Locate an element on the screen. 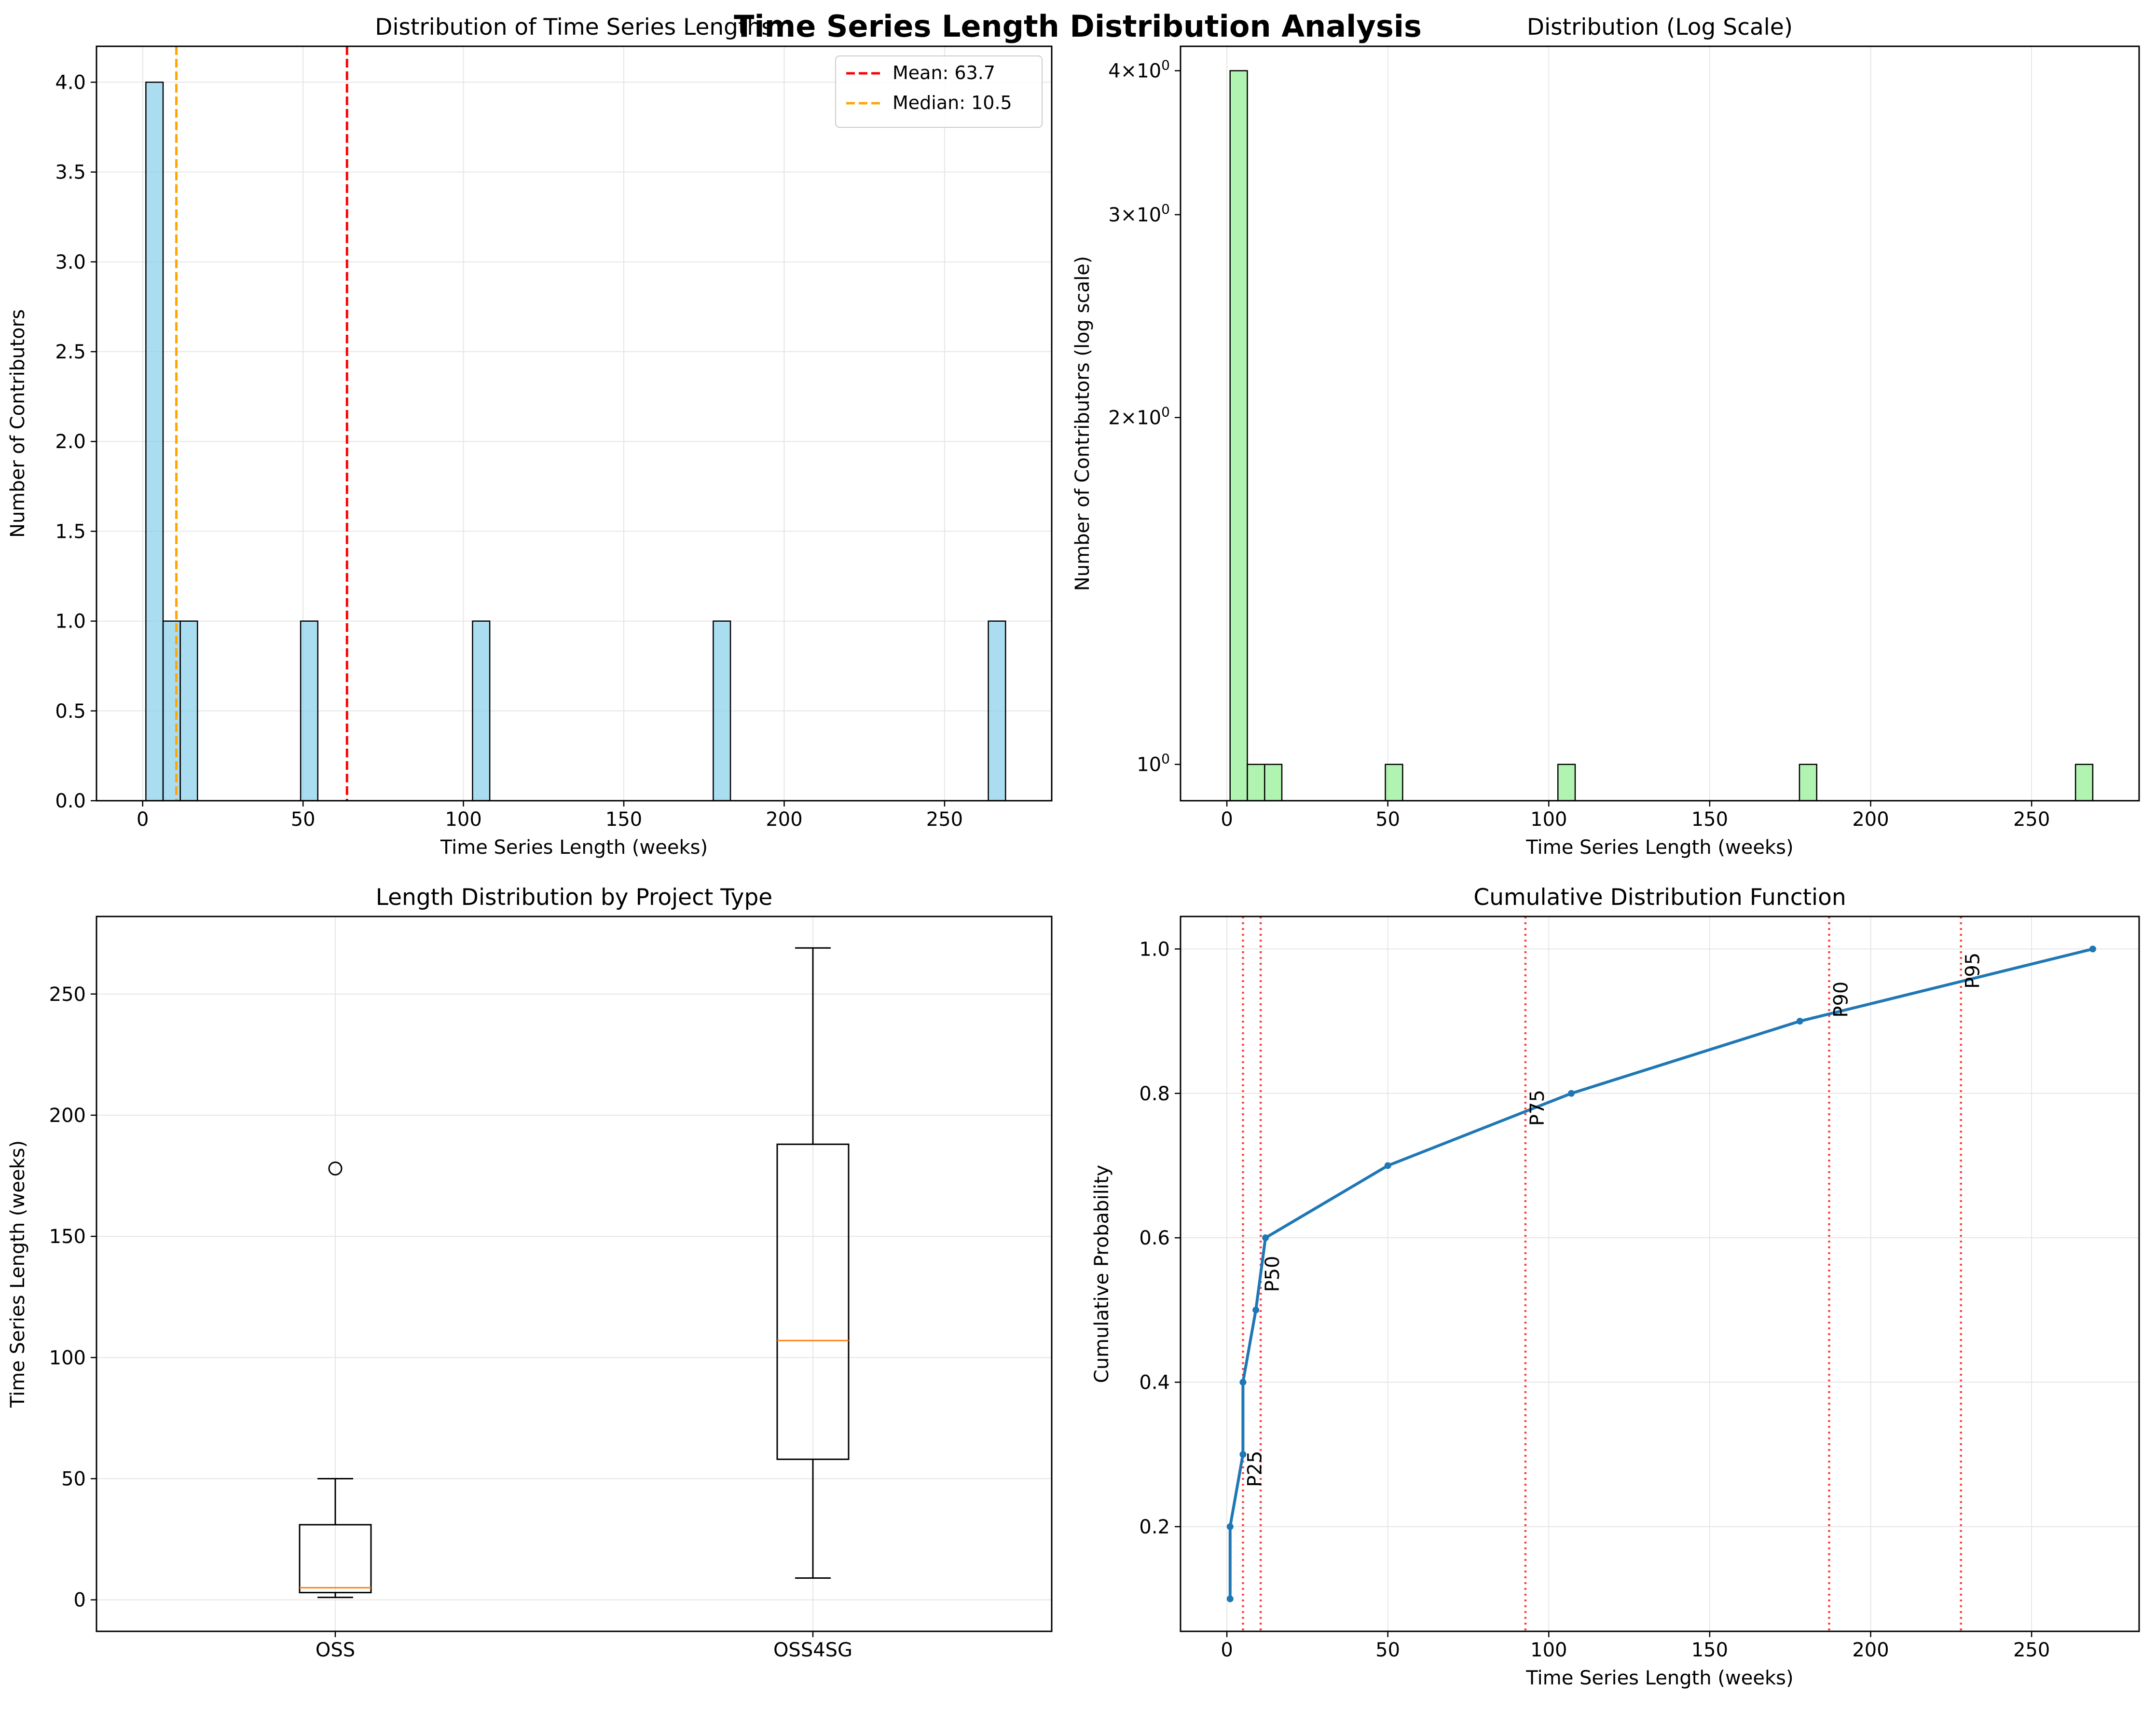 The image size is (2156, 1709). box-oss4sg is located at coordinates (813, 1263).